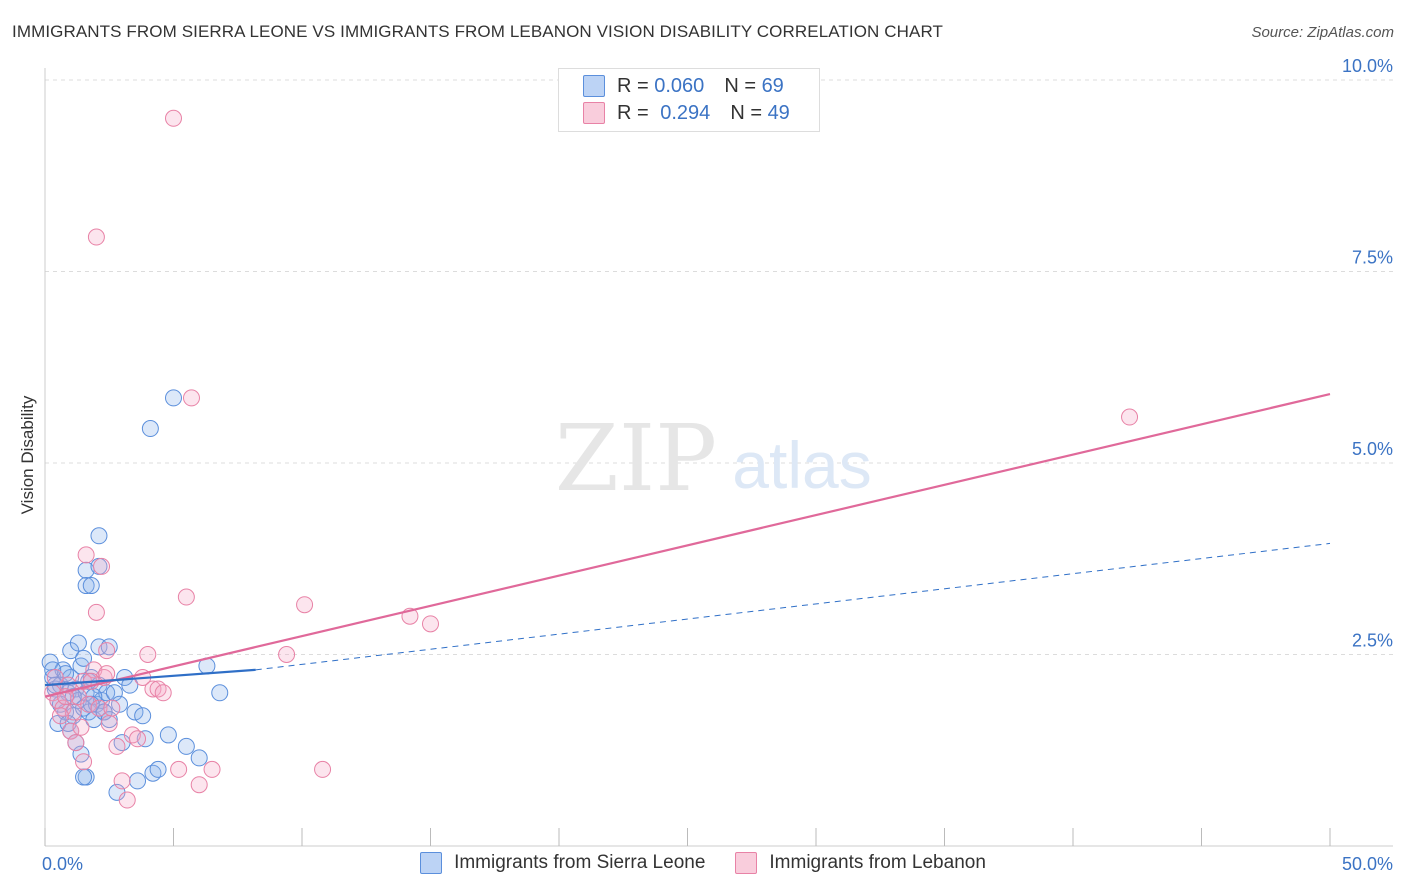 The image size is (1406, 892). What do you see at coordinates (580, 862) in the screenshot?
I see `series-name-sierra-leone: Immigrants from Sierra Leone` at bounding box center [580, 862].